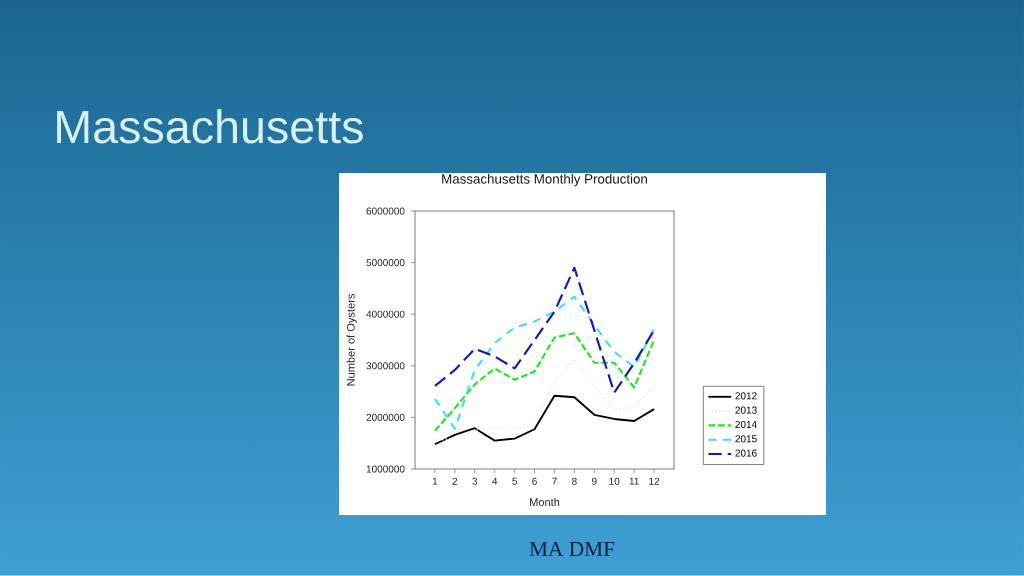 The height and width of the screenshot is (576, 1024). What do you see at coordinates (385, 417) in the screenshot?
I see `y-tick-label: 2000000` at bounding box center [385, 417].